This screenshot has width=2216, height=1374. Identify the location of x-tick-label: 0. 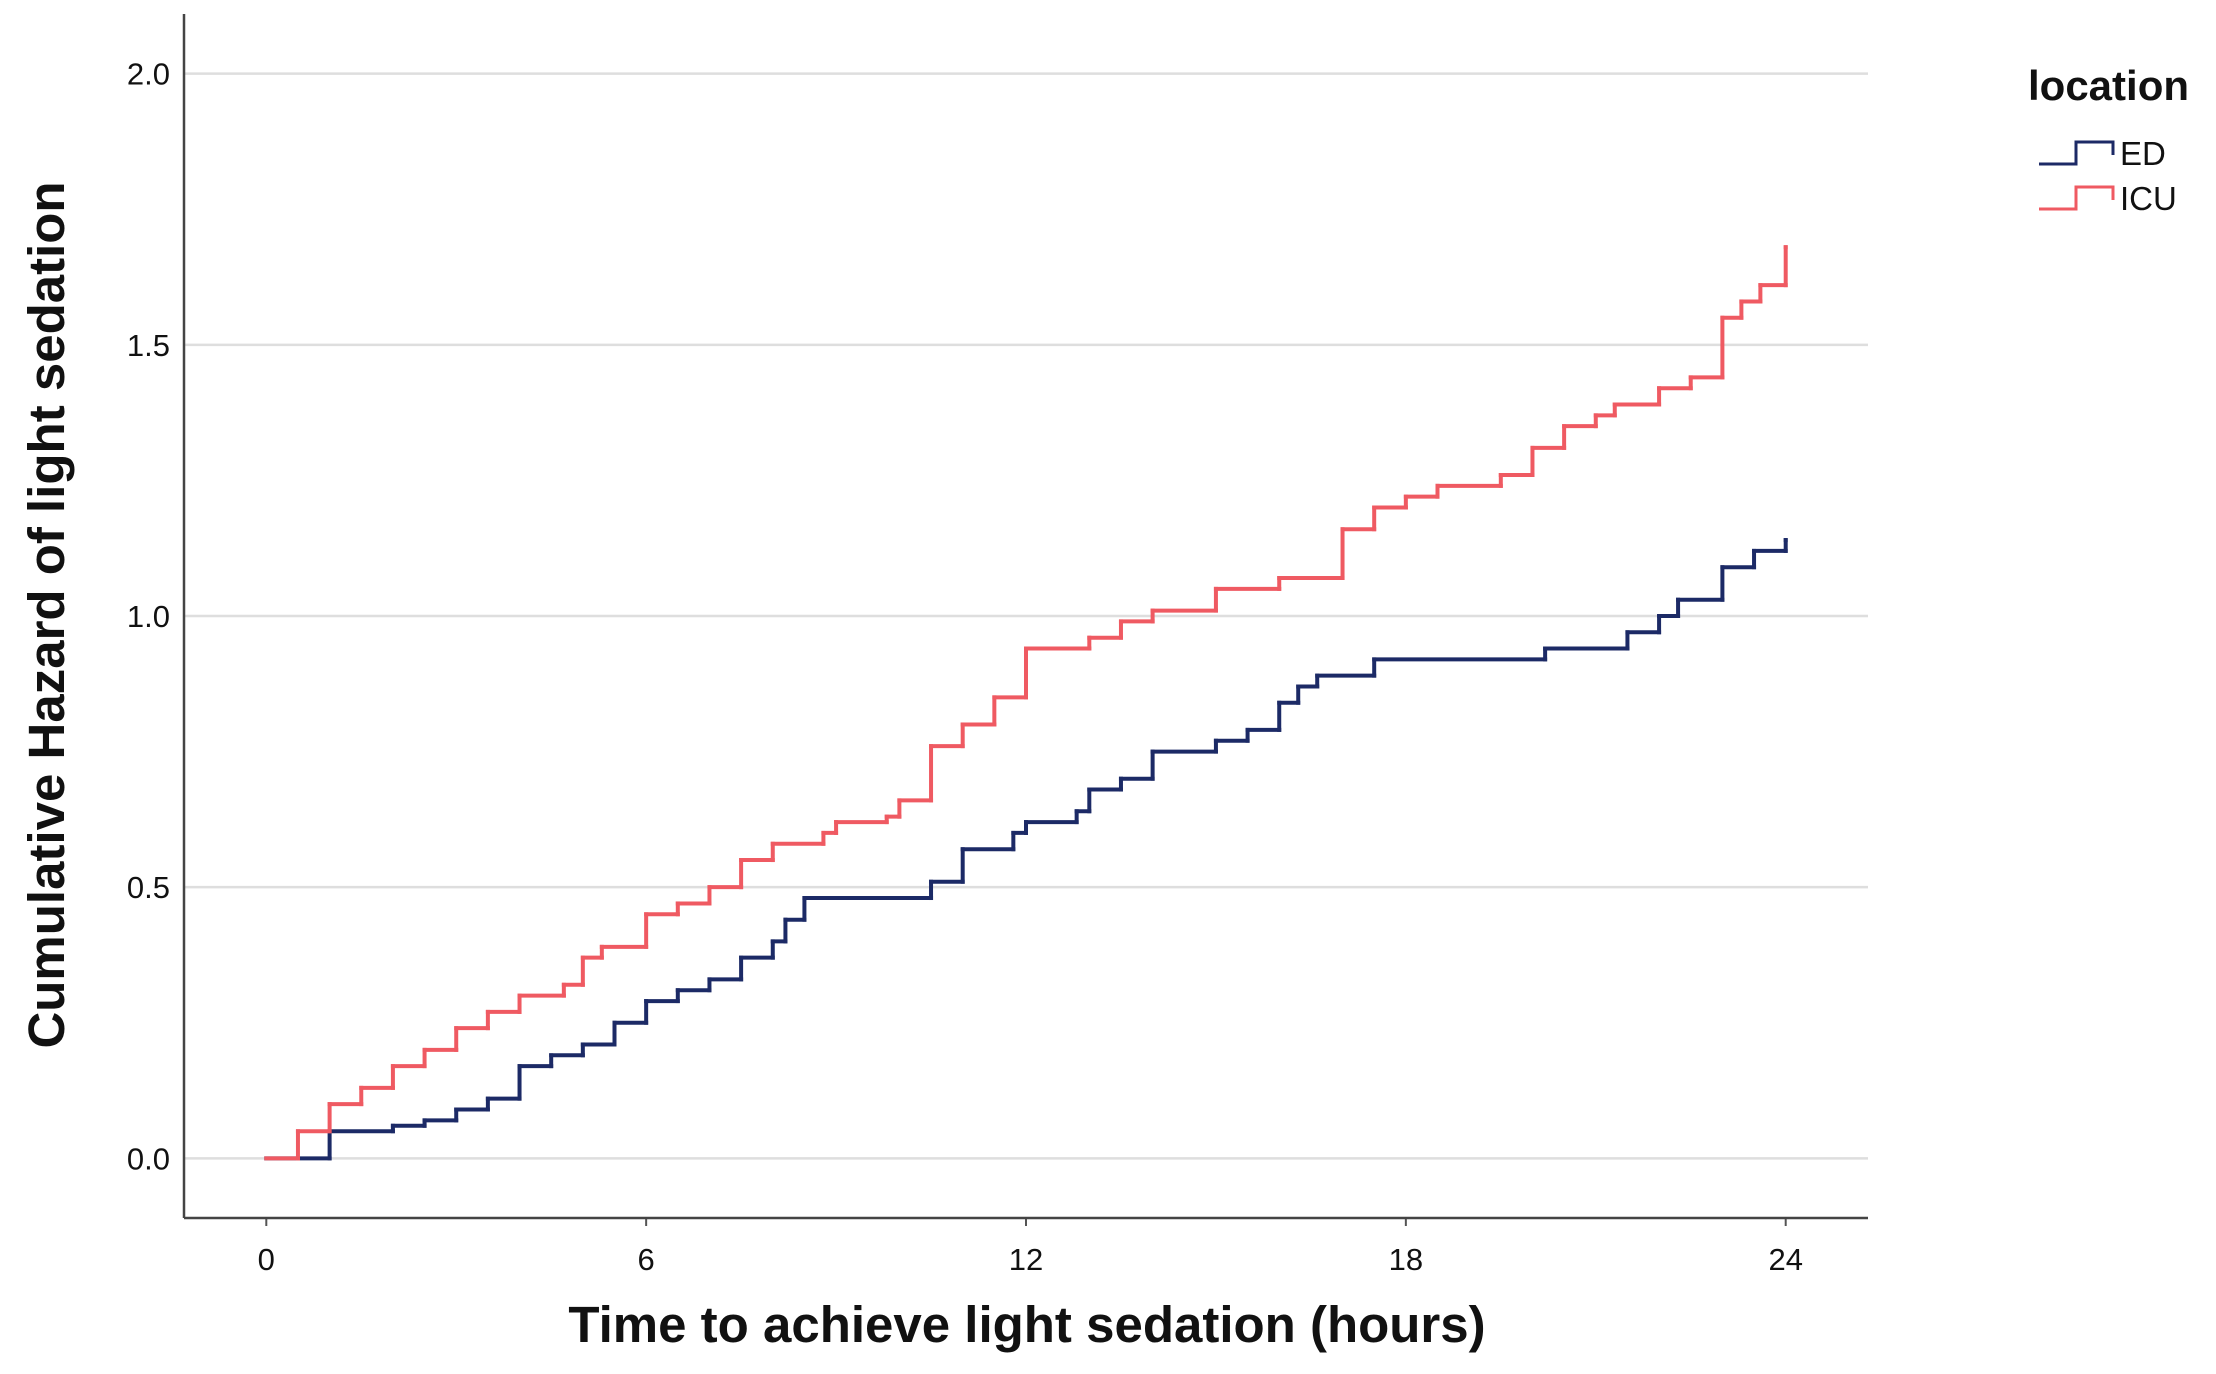
(266, 1259).